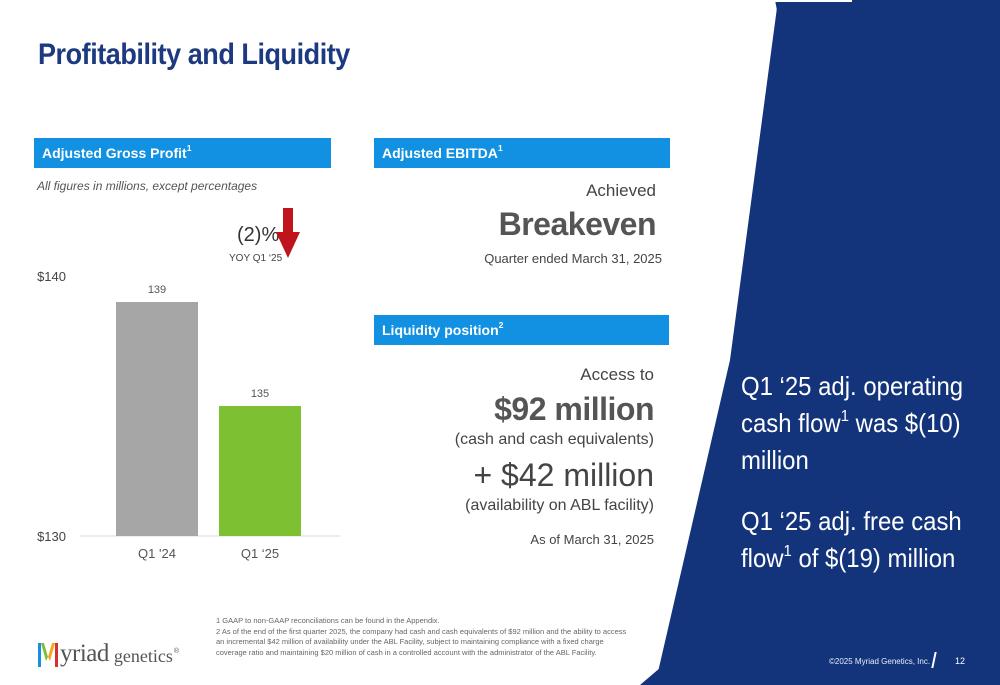  What do you see at coordinates (500, 148) in the screenshot?
I see `ebitda-header-footnote: 1` at bounding box center [500, 148].